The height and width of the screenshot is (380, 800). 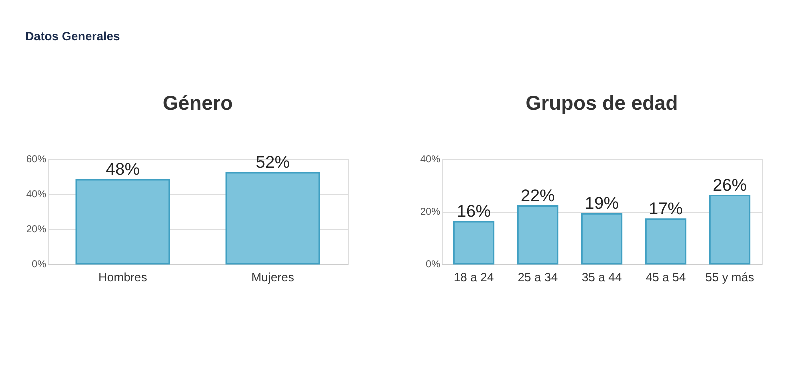 What do you see at coordinates (273, 277) in the screenshot?
I see `x-tick-label: Mujeres` at bounding box center [273, 277].